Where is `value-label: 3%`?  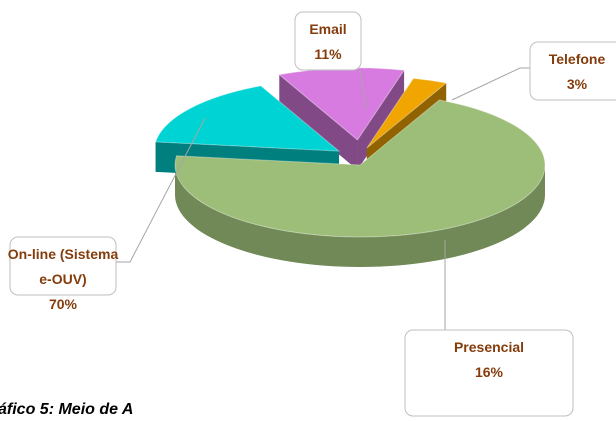
value-label: 3% is located at coordinates (577, 84).